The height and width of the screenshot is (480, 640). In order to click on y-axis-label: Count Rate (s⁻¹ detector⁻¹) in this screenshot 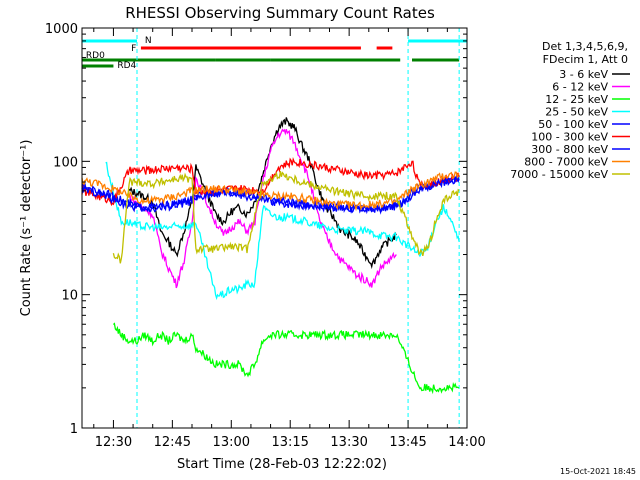, I will do `click(26, 228)`.